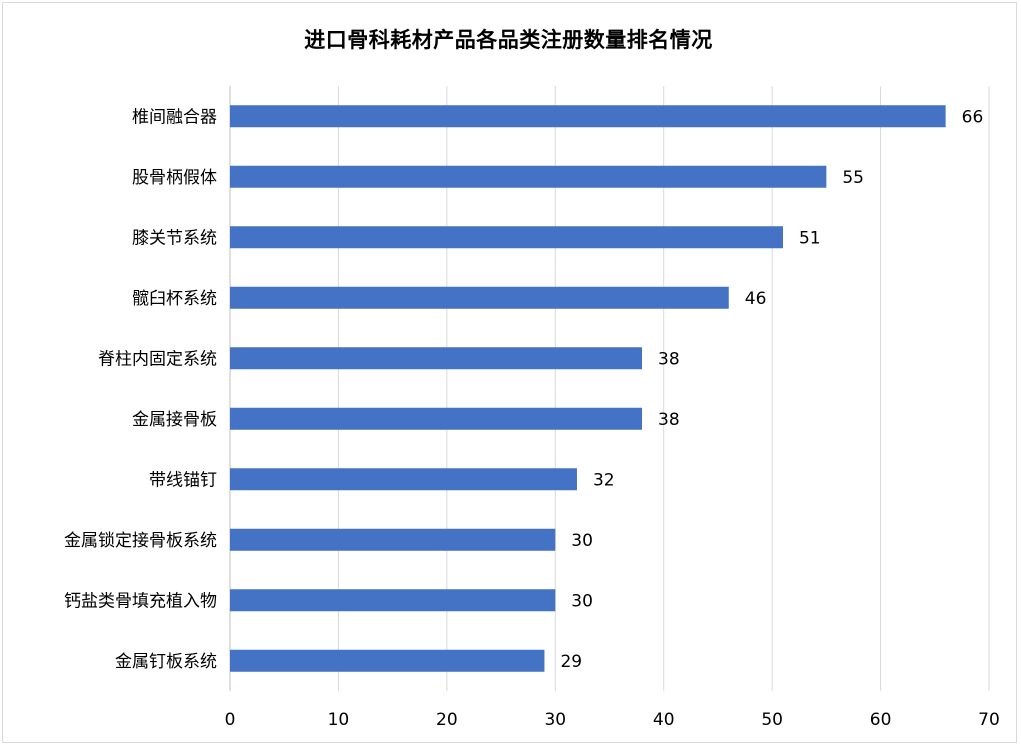  Describe the element at coordinates (772, 720) in the screenshot. I see `x-tick-label: 50` at that location.